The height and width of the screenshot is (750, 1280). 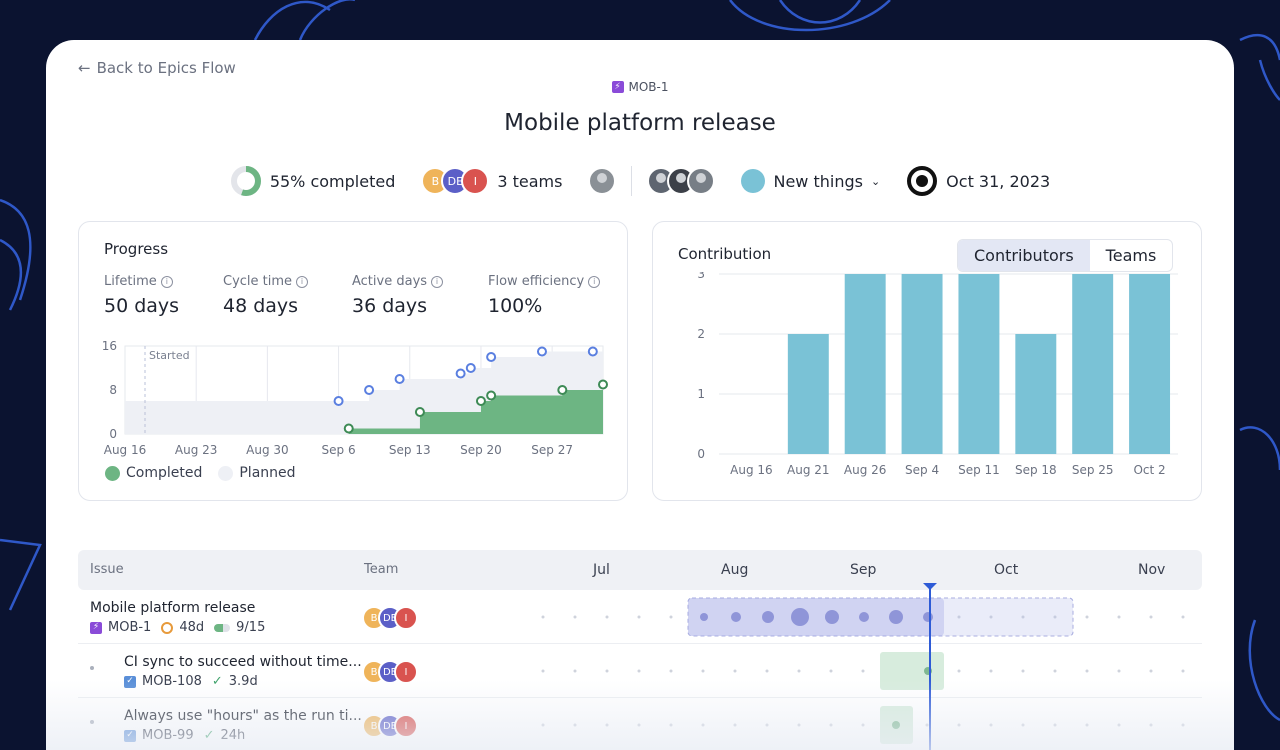 I want to click on tag-color-dot, so click(x=753, y=181).